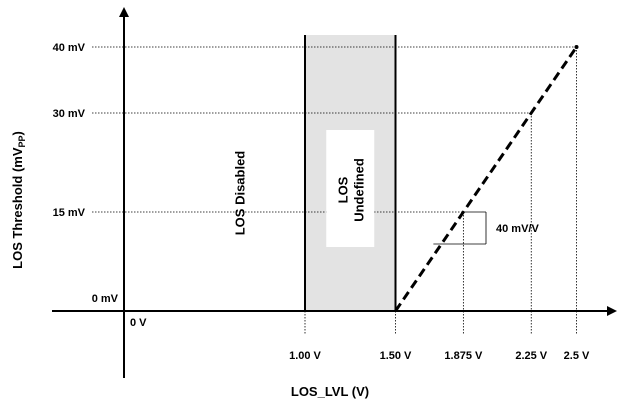 This screenshot has height=400, width=620. Describe the element at coordinates (486, 228) in the screenshot. I see `slope-annotation: 40 mV/V` at that location.